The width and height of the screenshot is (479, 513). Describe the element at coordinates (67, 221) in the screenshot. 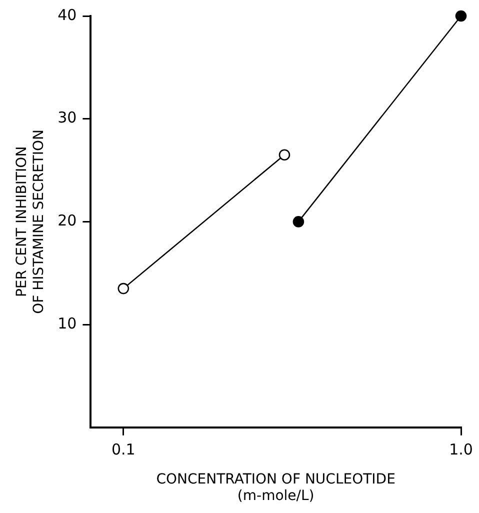

I see `y-tick-label: 20` at that location.